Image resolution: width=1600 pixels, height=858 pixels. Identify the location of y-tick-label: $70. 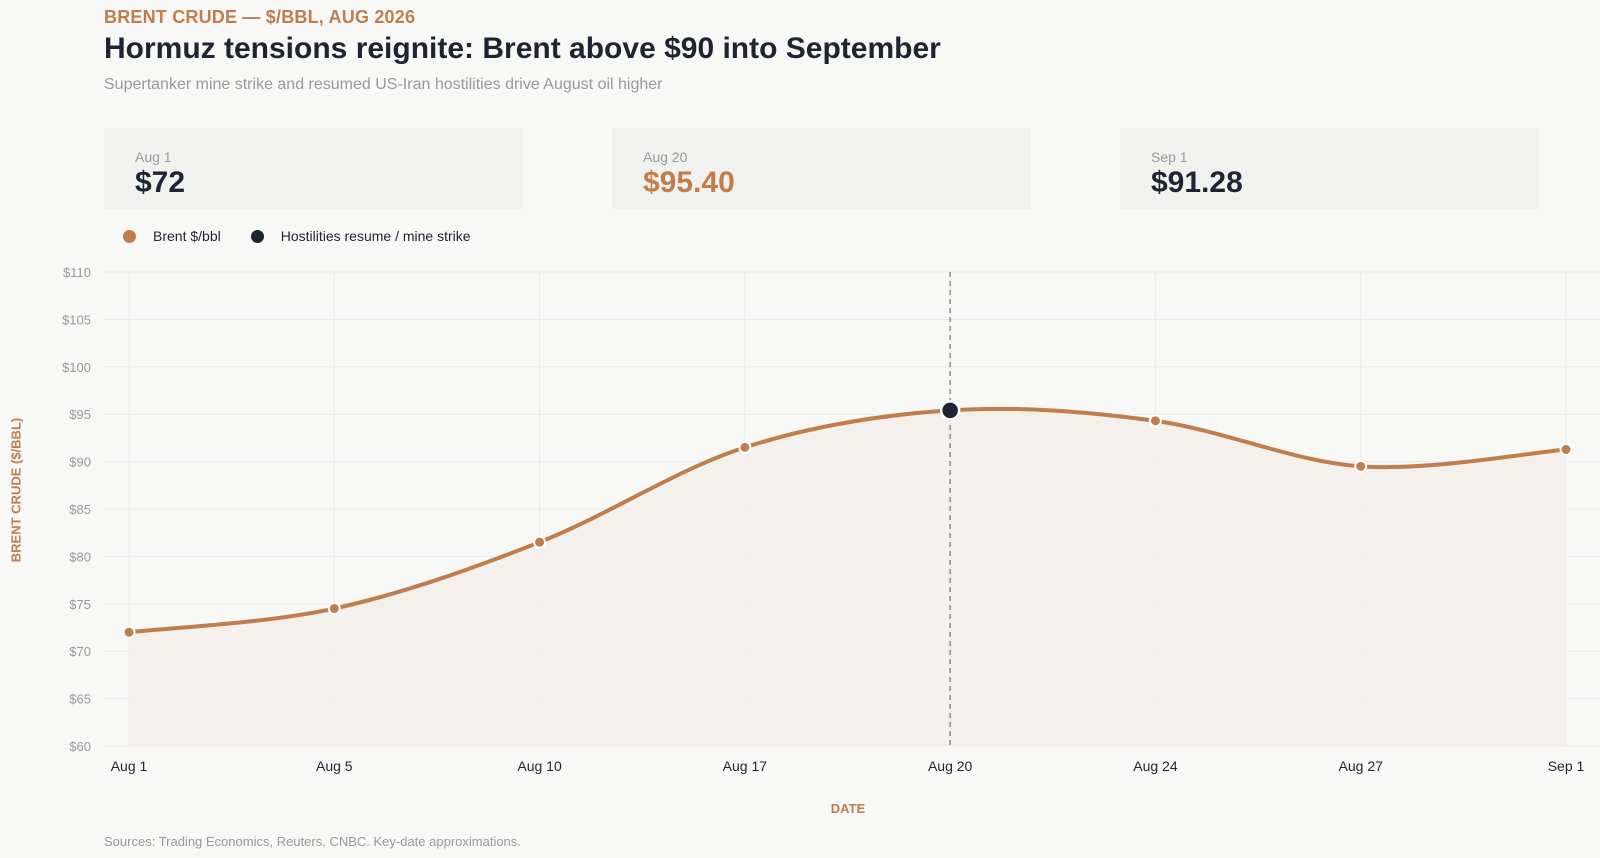
(80, 651).